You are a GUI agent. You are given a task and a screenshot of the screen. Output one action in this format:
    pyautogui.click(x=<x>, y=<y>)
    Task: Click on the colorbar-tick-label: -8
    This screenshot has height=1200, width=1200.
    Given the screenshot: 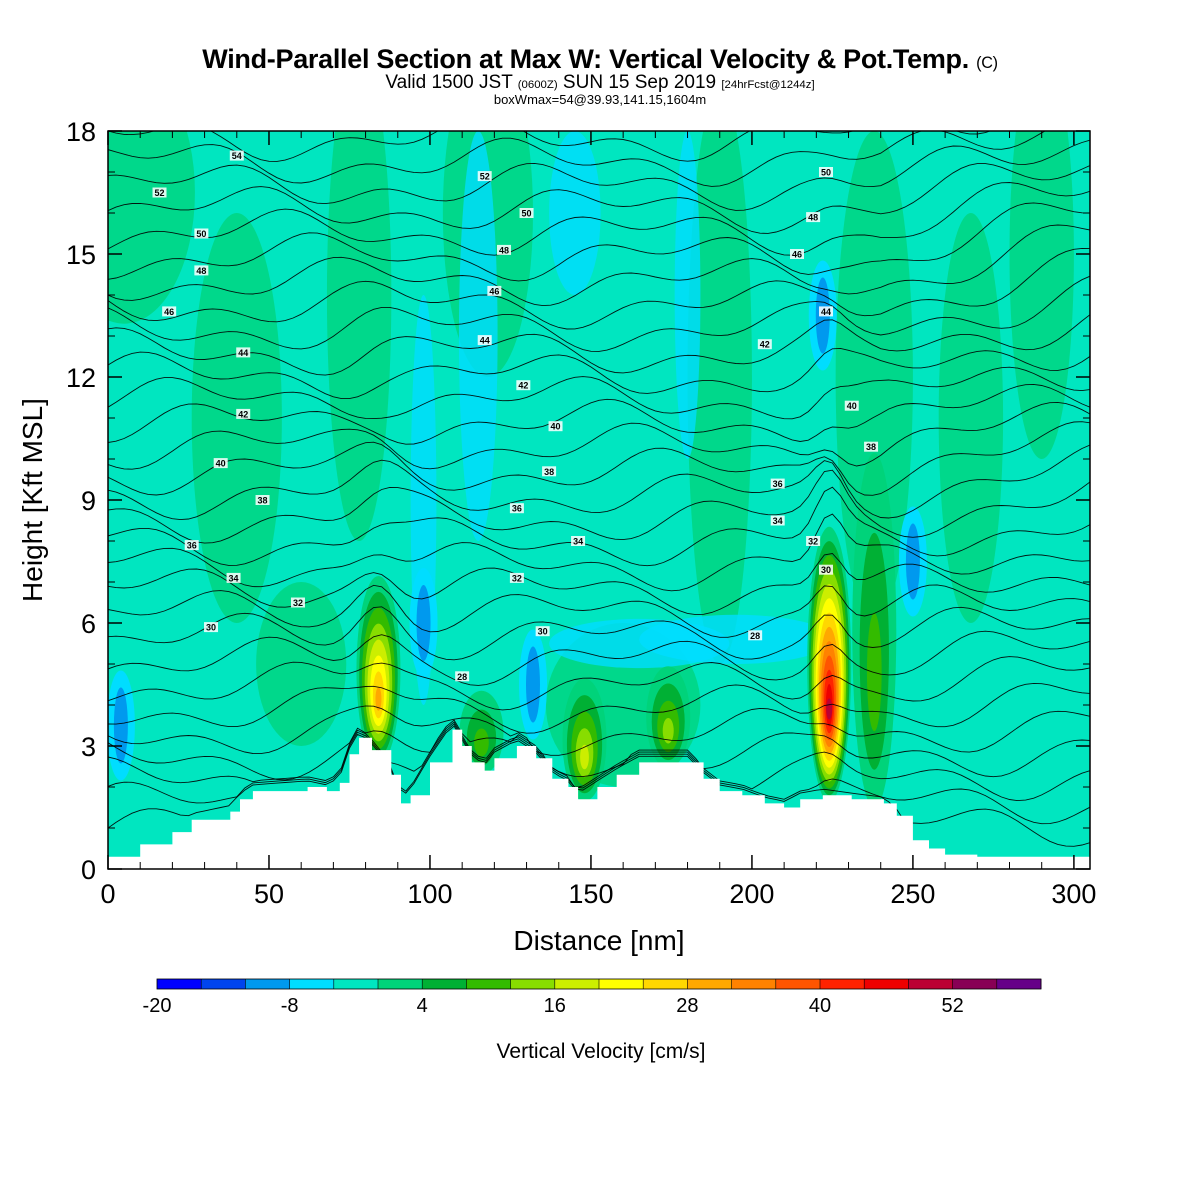 What is the action you would take?
    pyautogui.click(x=290, y=1006)
    